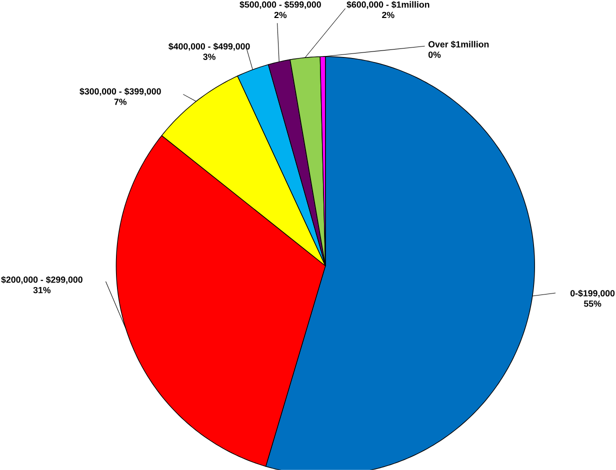 The height and width of the screenshot is (470, 616). What do you see at coordinates (434, 55) in the screenshot?
I see `data-label: 0%` at bounding box center [434, 55].